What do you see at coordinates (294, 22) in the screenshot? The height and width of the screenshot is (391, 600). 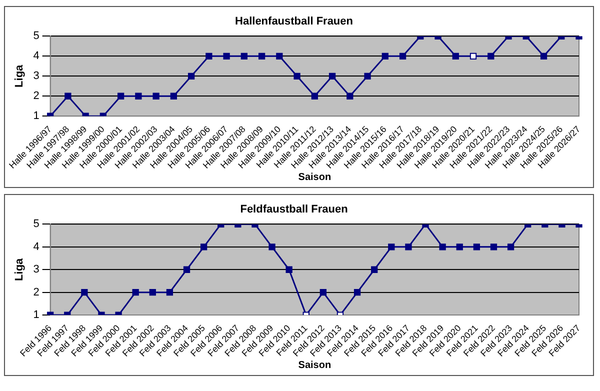 I see `chart-title: Hallenfaustball Frauen` at bounding box center [294, 22].